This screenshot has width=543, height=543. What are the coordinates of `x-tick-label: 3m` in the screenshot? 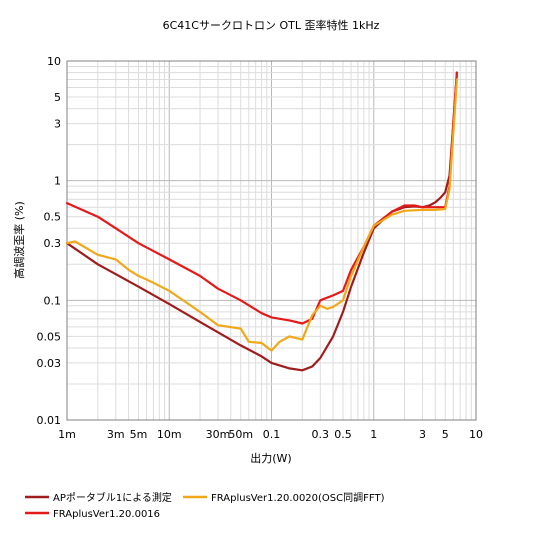 It's located at (116, 434).